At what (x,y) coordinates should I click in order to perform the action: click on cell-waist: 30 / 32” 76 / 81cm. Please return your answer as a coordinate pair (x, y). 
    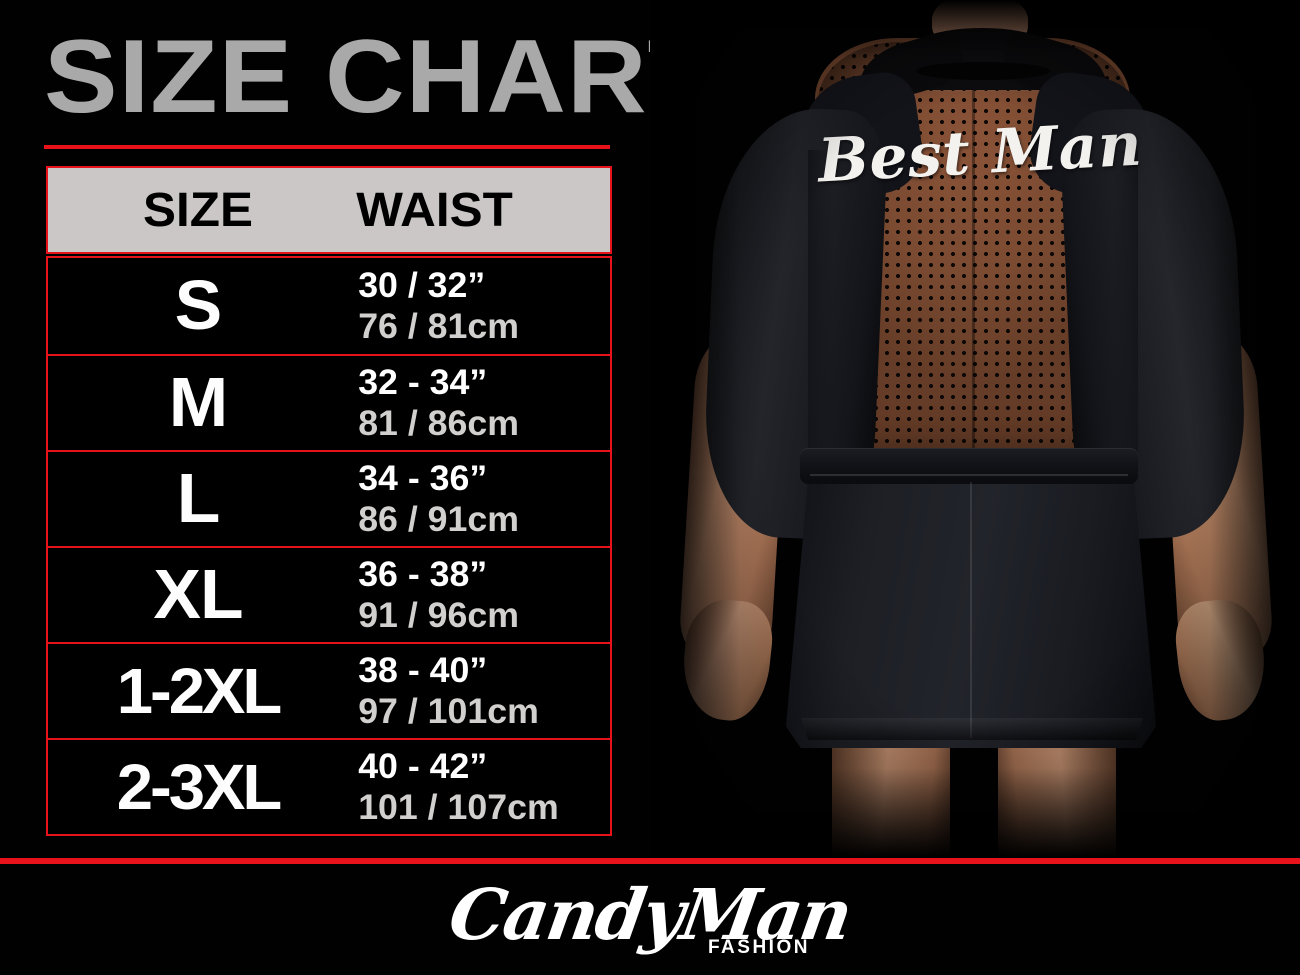
    Looking at the image, I should click on (481, 306).